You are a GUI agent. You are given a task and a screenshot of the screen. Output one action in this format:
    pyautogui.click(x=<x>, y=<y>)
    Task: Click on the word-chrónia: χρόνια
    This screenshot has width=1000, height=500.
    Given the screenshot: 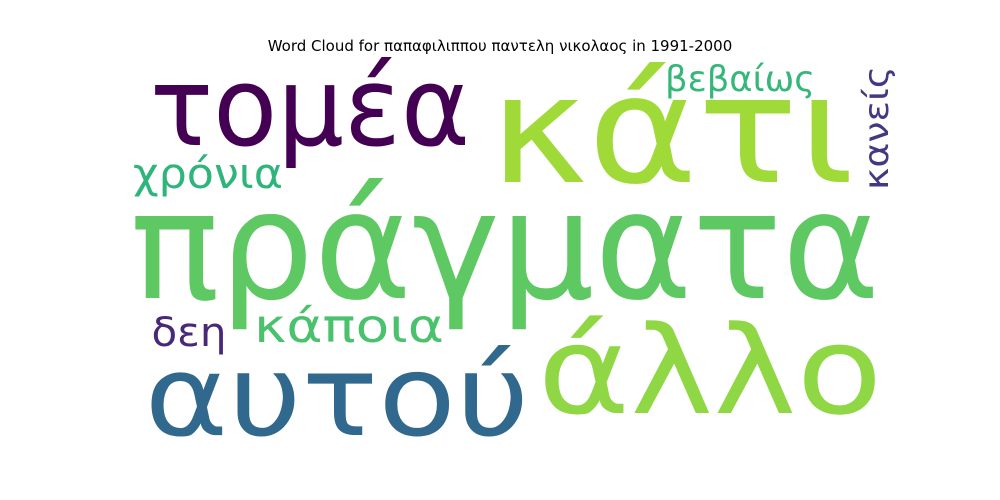 What is the action you would take?
    pyautogui.click(x=208, y=173)
    